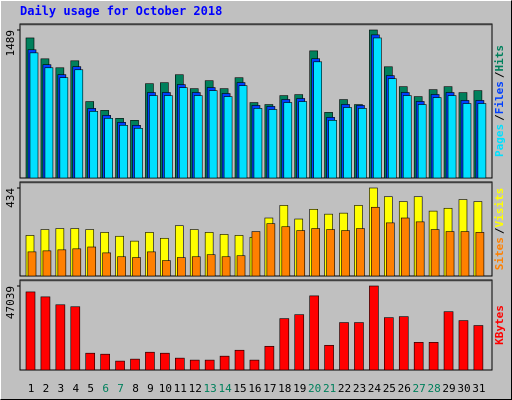  What do you see at coordinates (499, 97) in the screenshot?
I see `legend-entry: Files` at bounding box center [499, 97].